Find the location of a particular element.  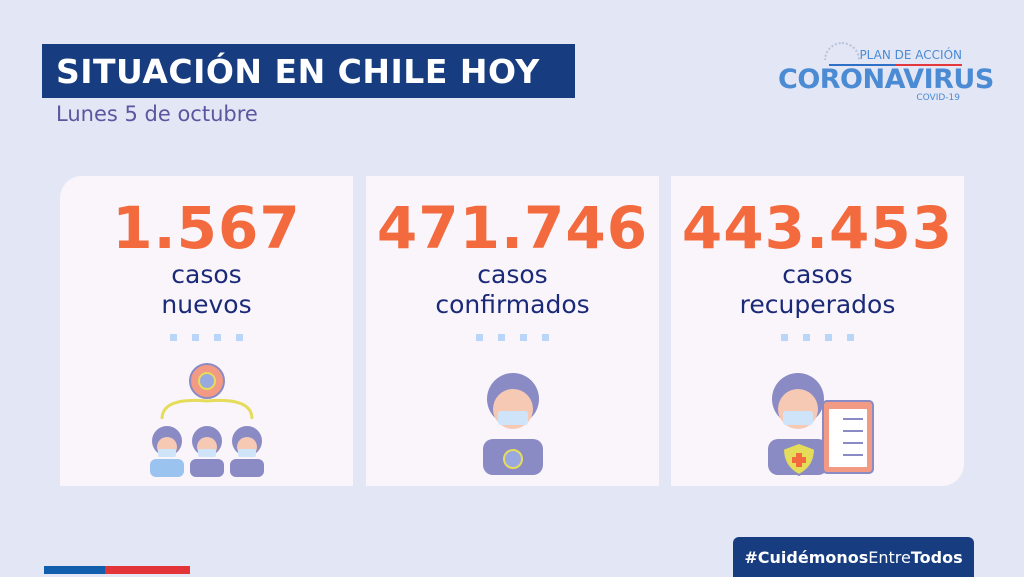

hashtag-part1: #Cuidémonos is located at coordinates (806, 557).